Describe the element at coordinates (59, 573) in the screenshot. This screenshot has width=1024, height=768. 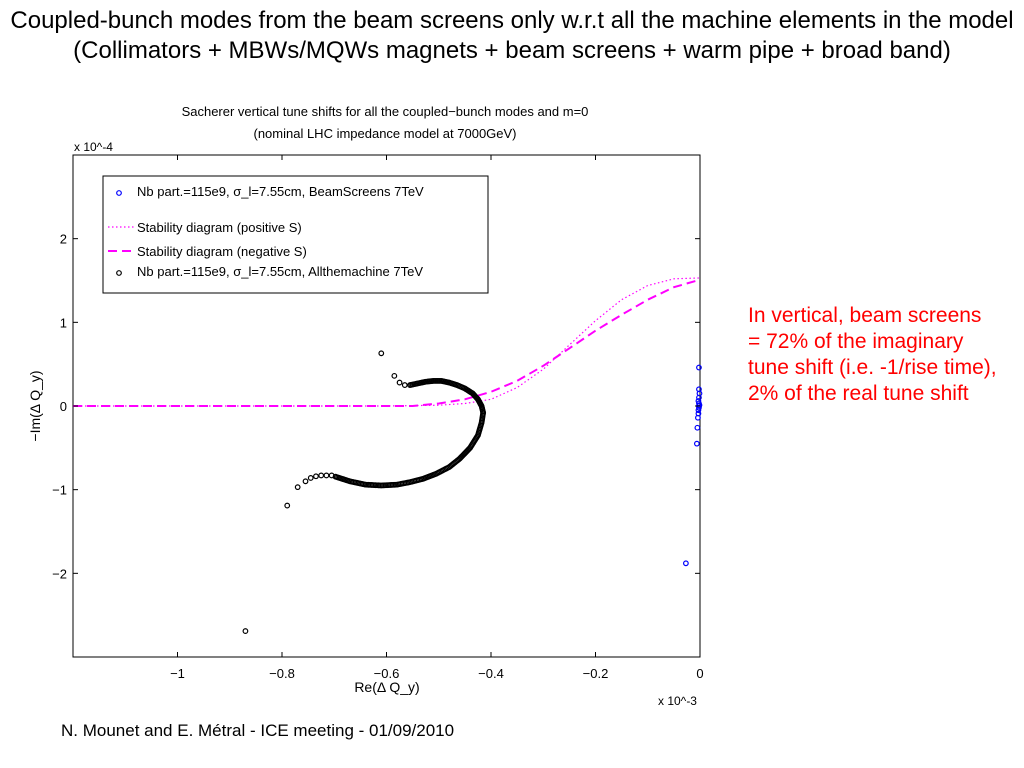
I see `y-tick-label: −2` at that location.